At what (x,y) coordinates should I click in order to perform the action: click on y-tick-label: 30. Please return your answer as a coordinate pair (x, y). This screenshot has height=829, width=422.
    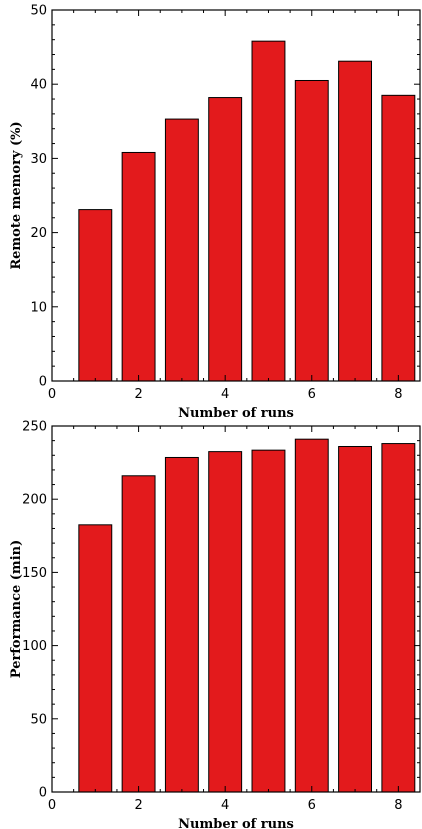
    Looking at the image, I should click on (38, 159).